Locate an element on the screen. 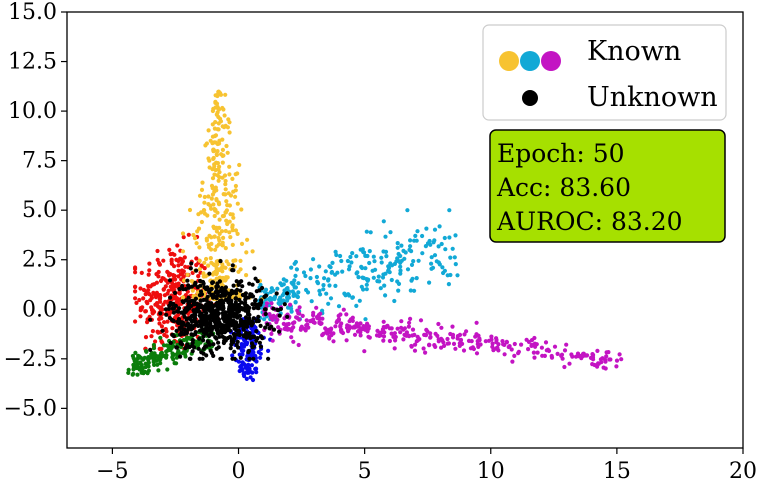 This screenshot has width=761, height=490. accuracy-label: Acc: 83.60 is located at coordinates (563, 187).